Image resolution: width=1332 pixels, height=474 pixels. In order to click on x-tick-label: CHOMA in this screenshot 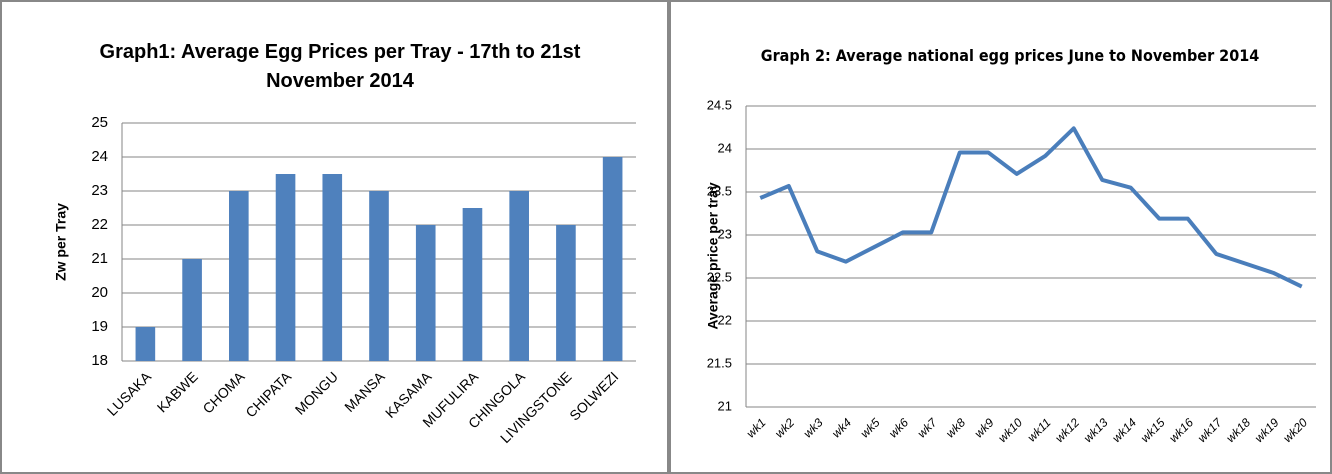, I will do `click(223, 392)`.